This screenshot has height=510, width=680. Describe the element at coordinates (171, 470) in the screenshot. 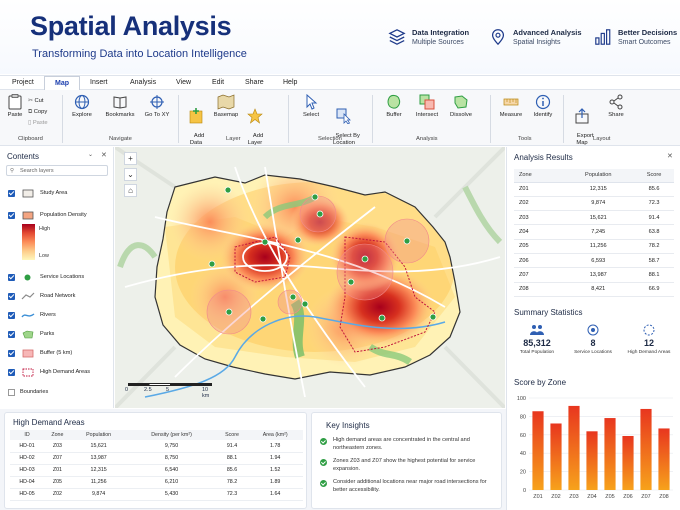

I see `table-cell: 6,540` at that location.